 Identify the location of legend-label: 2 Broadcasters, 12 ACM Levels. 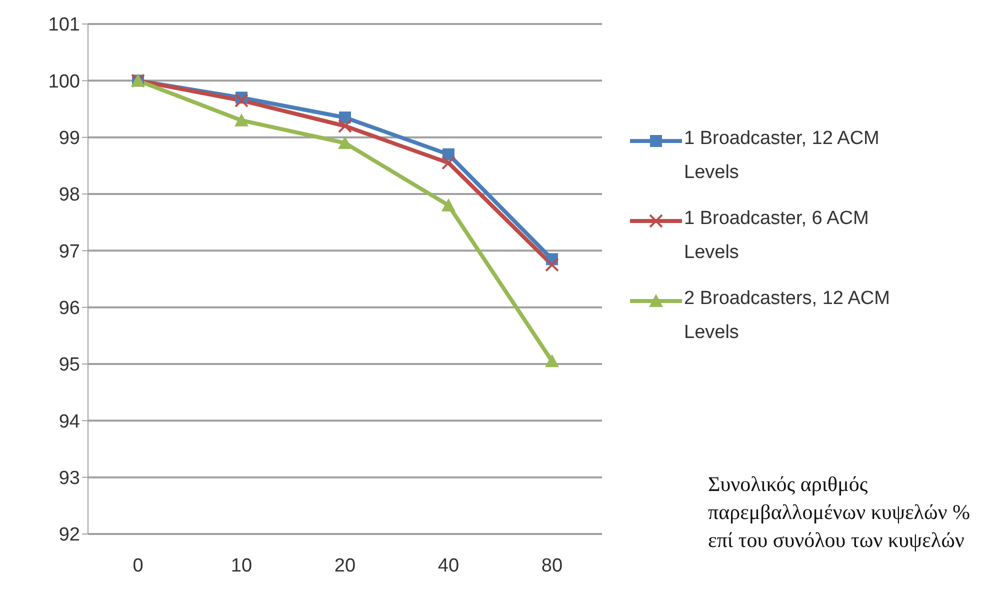
(787, 316).